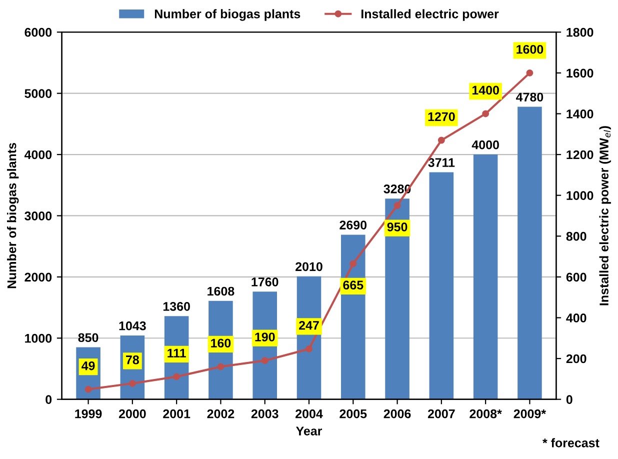  What do you see at coordinates (441, 117) in the screenshot?
I see `data-label: 1270` at bounding box center [441, 117].